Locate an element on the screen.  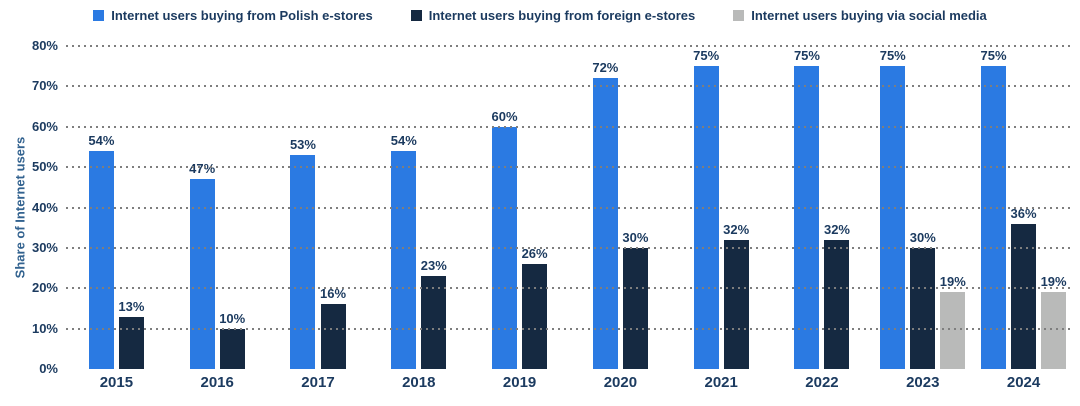
y-tick-label-0: 0% is located at coordinates (48, 368).